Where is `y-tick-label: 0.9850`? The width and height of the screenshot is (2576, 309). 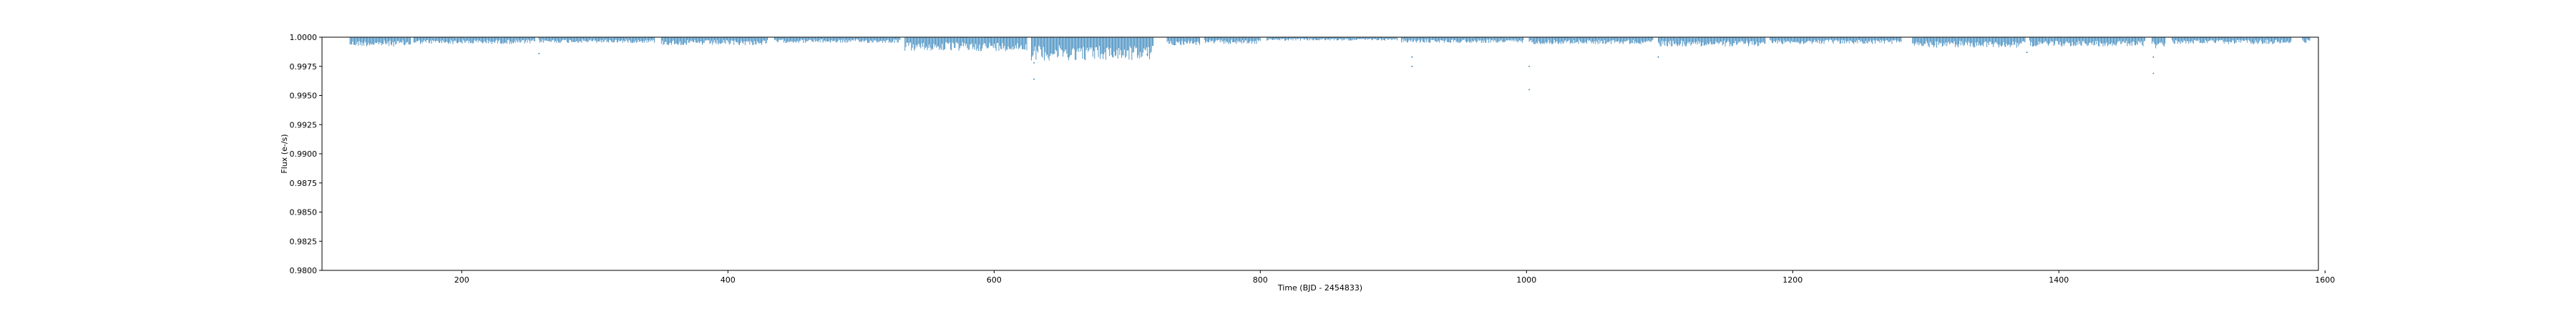 y-tick-label: 0.9850 is located at coordinates (304, 212).